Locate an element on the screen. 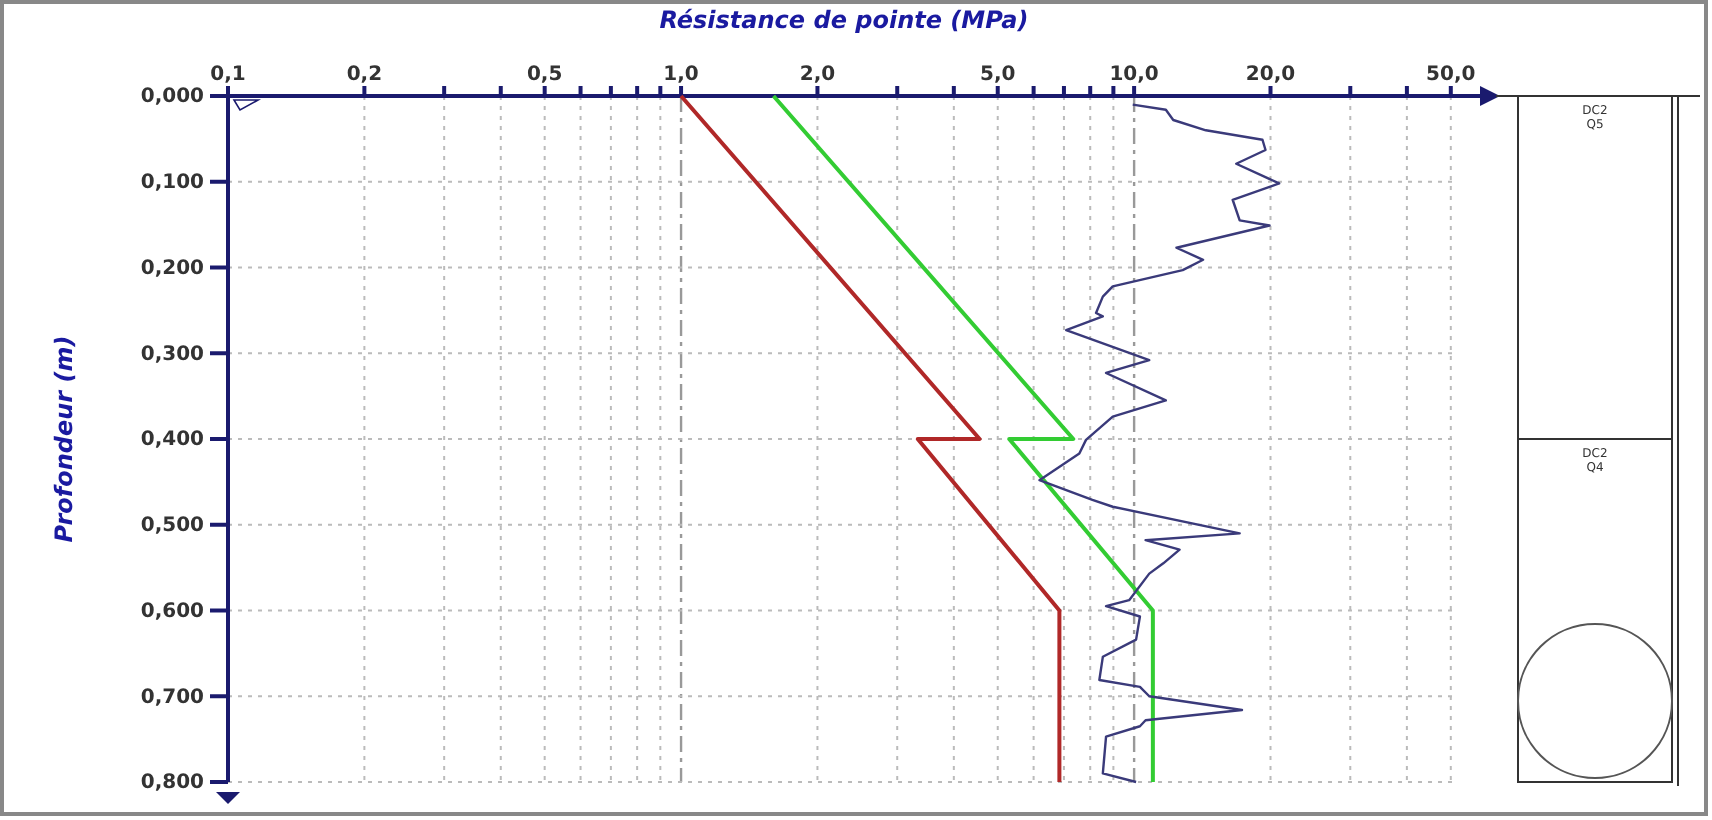 This screenshot has height=820, width=1712. y-tick-label: 0,100 is located at coordinates (172, 183).